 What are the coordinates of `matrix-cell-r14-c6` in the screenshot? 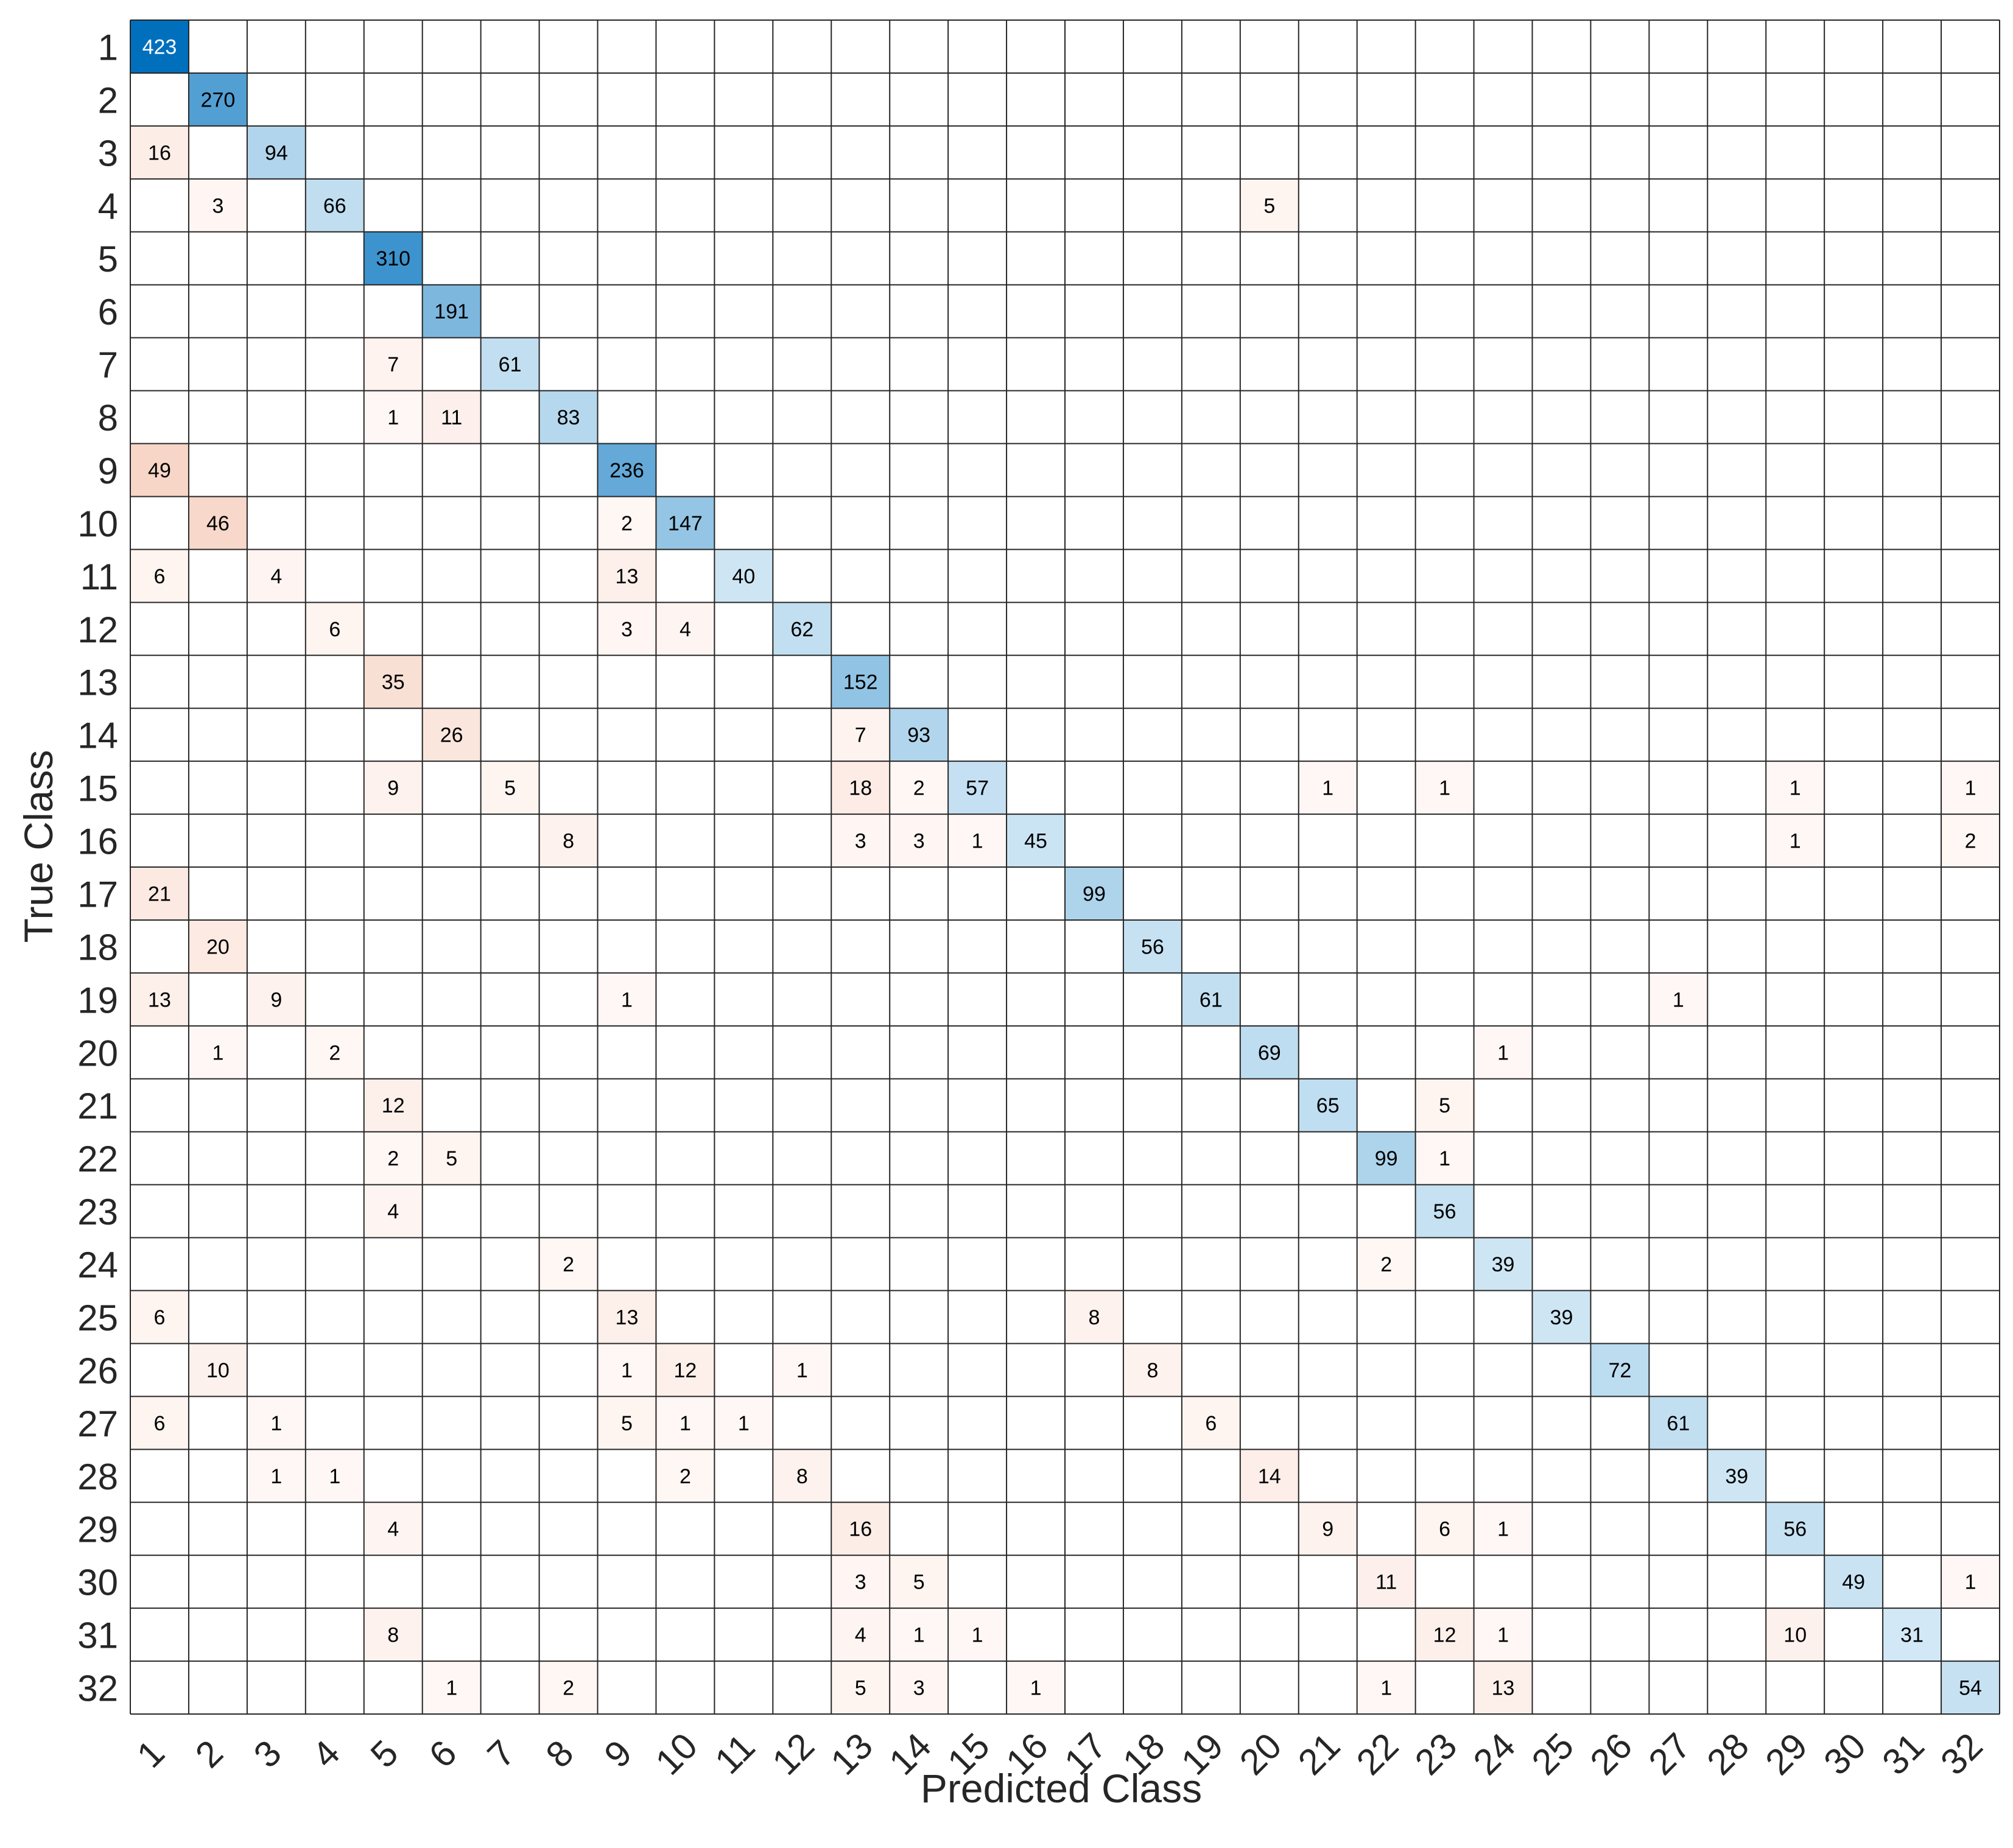 It's located at (451, 735).